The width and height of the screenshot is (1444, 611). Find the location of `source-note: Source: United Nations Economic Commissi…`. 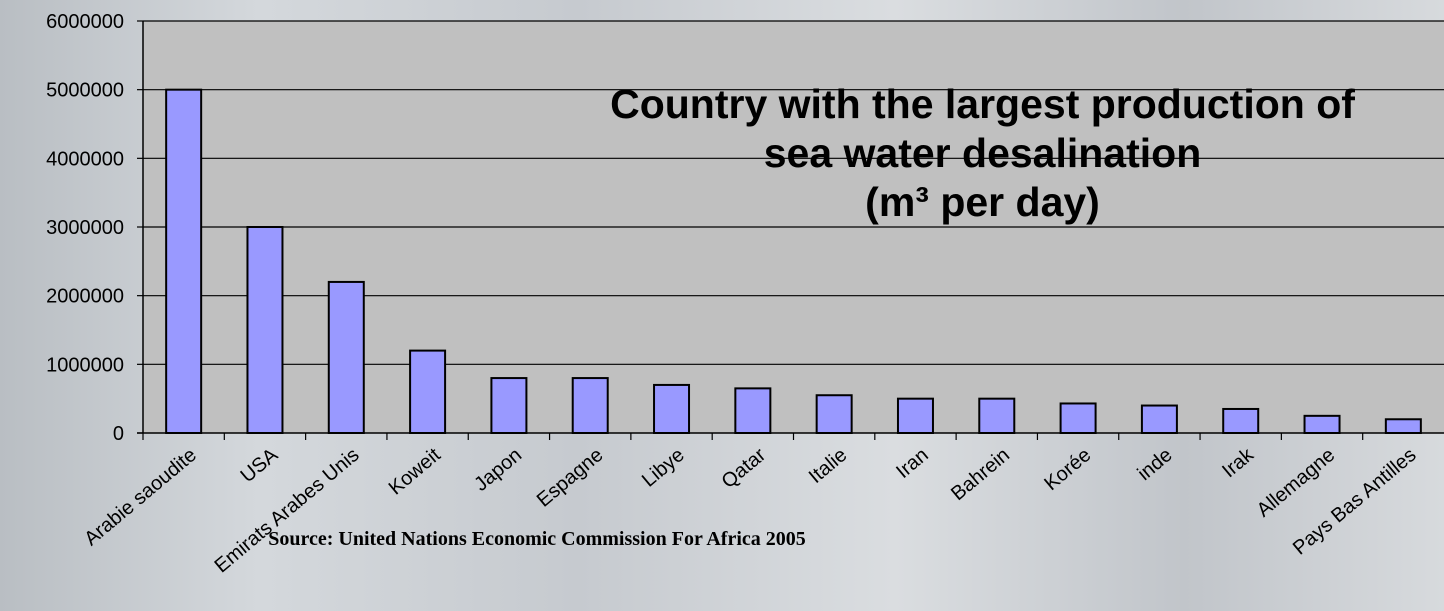

source-note: Source: United Nations Economic Commissi… is located at coordinates (722, 539).